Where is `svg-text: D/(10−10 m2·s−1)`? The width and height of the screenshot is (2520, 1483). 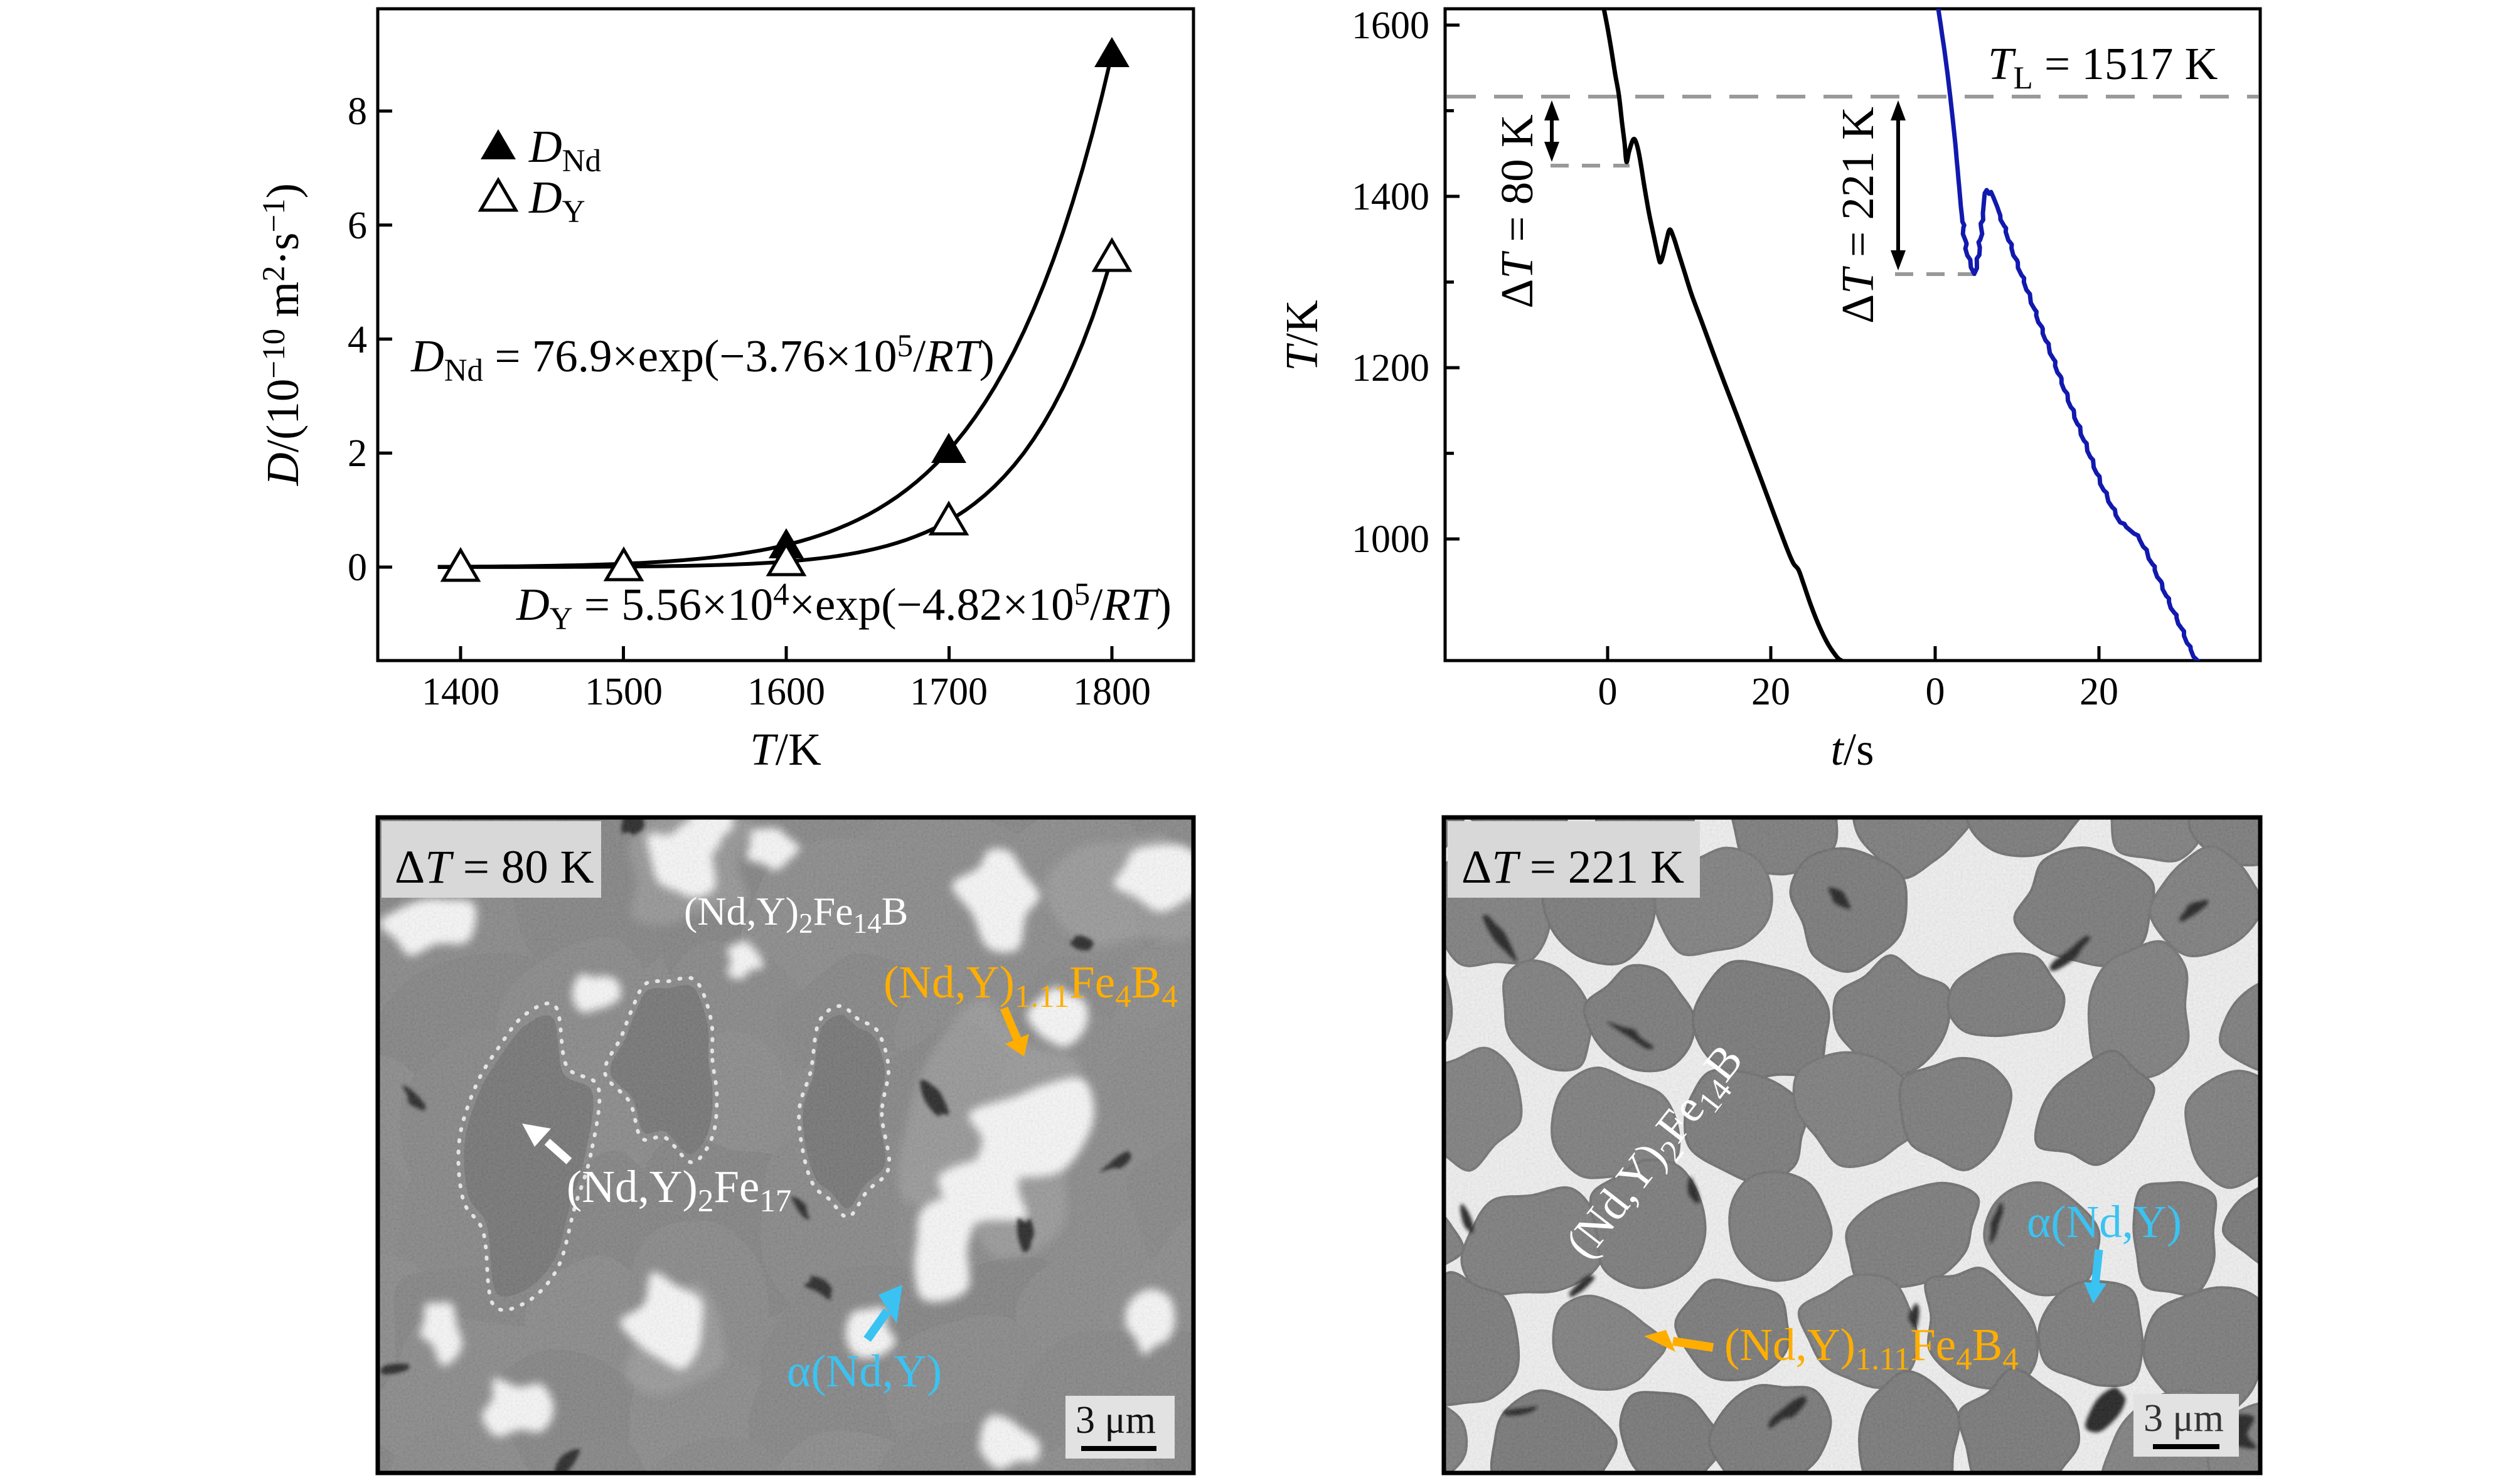 svg-text: D/(10−10 m2·s−1) is located at coordinates (282, 334).